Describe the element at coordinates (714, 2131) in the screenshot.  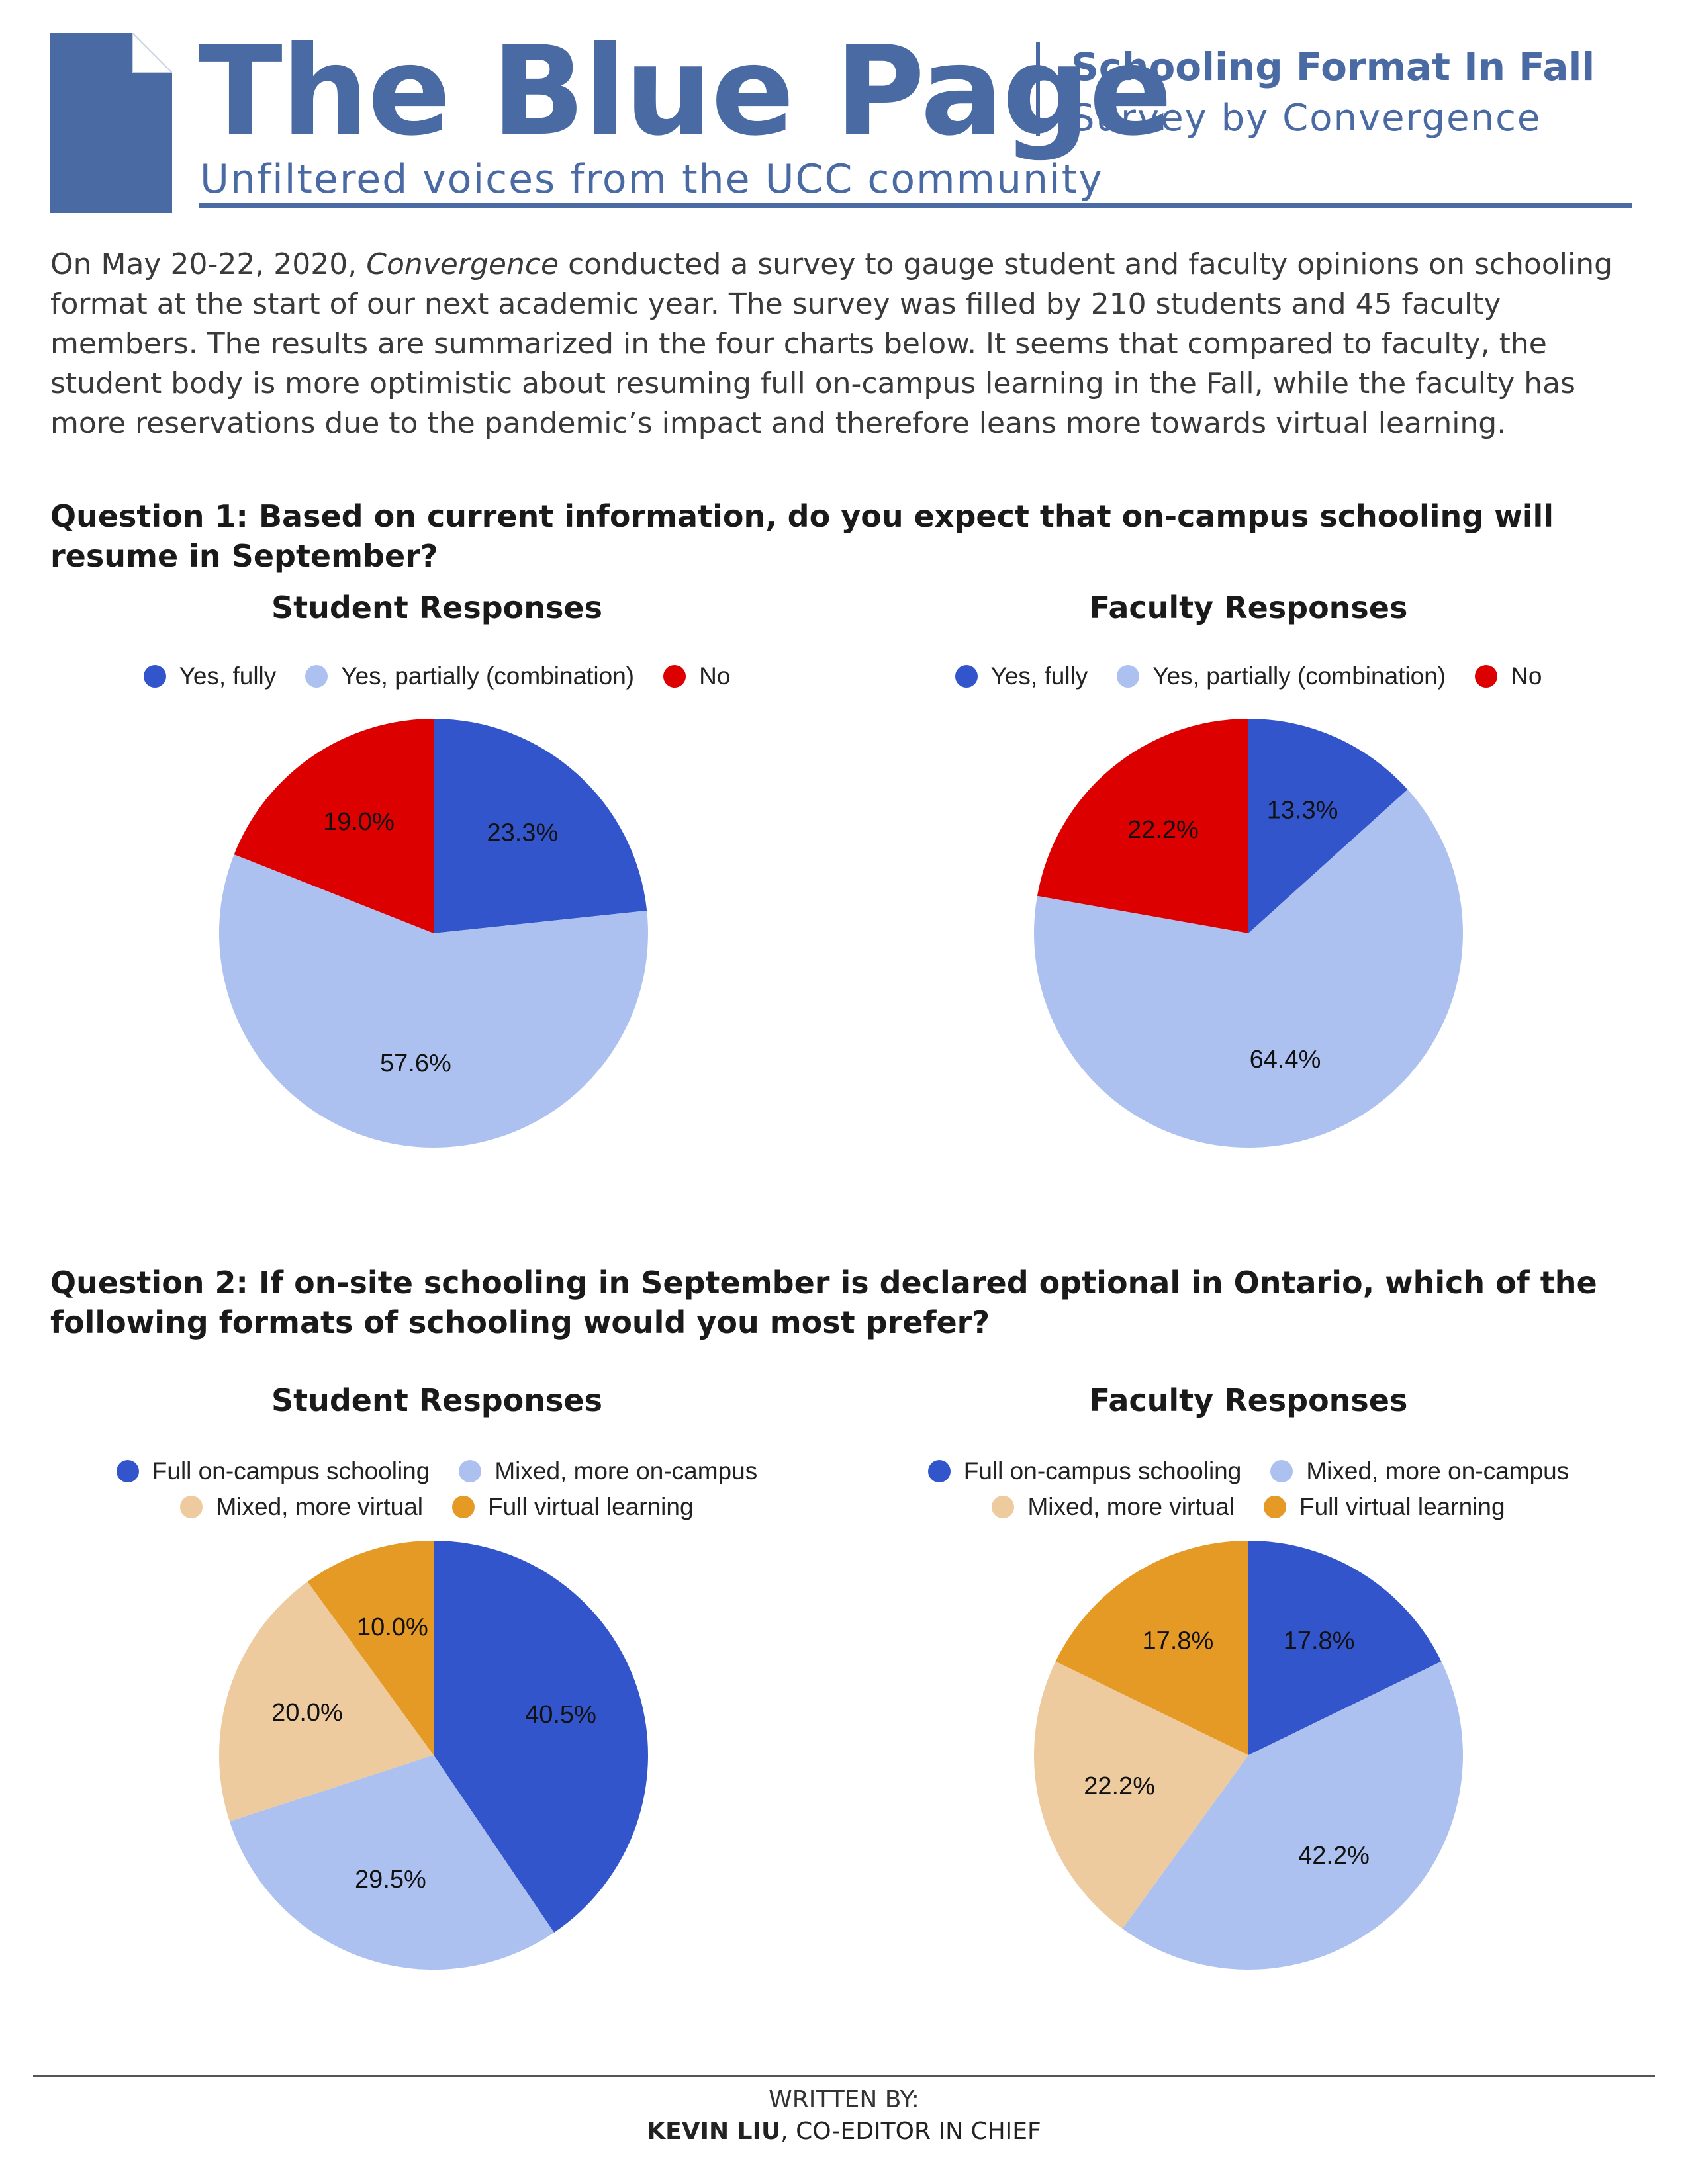
I see `author-name: KEVIN LIU` at that location.